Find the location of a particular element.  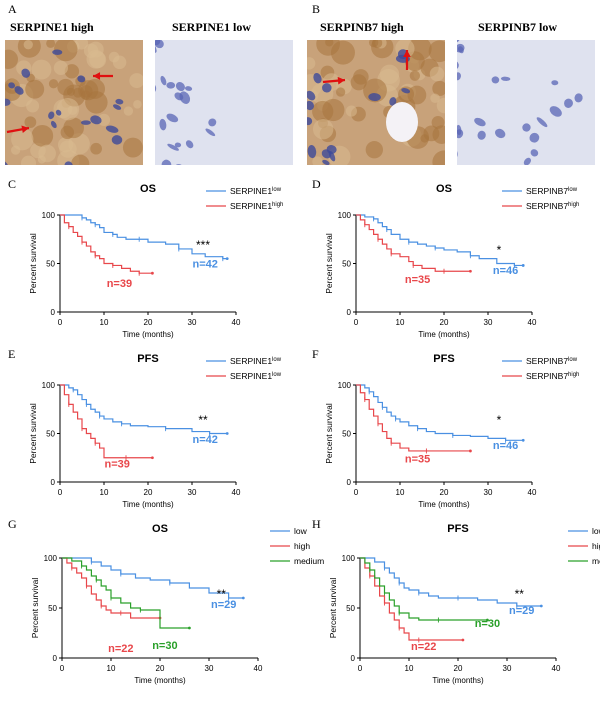

n-label: n=30 is located at coordinates (164, 646).